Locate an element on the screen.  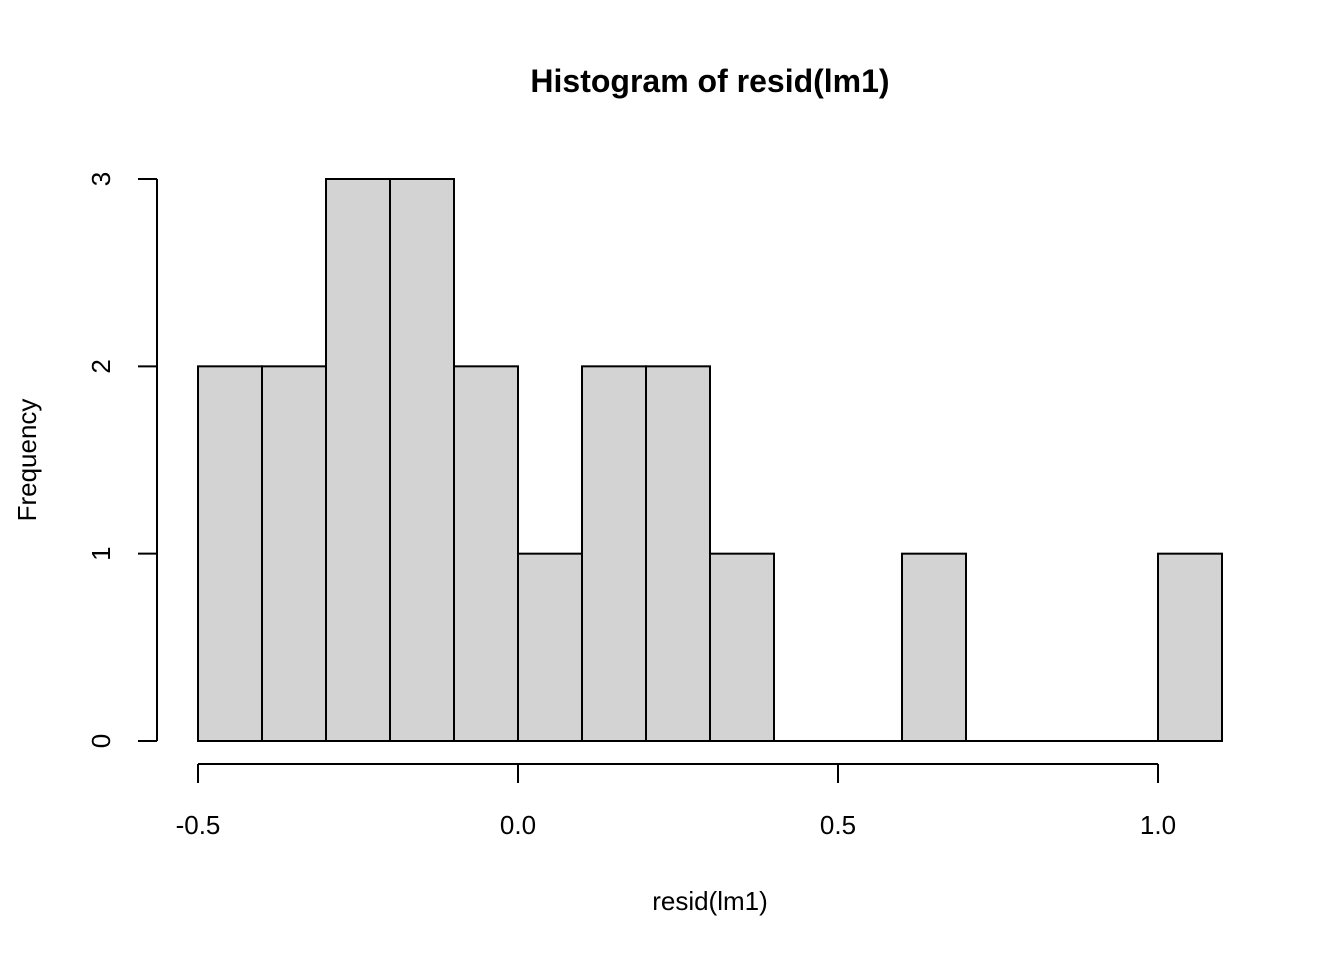
y-tick-label: 2 is located at coordinates (101, 366).